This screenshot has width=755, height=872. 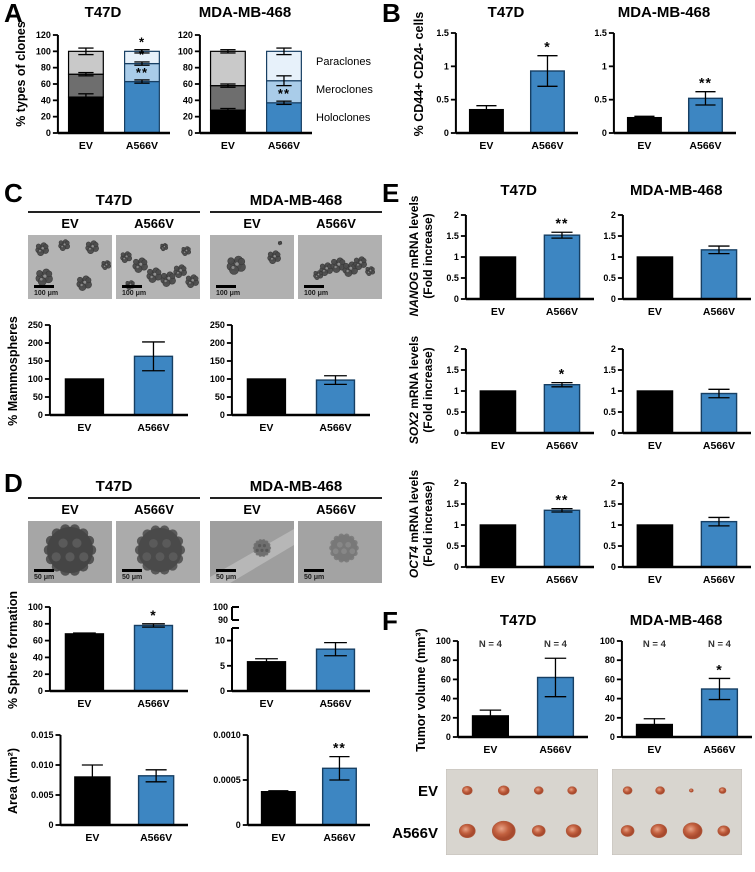 What do you see at coordinates (676, 190) in the screenshot?
I see `column-title-mda: MDA-MB-468` at bounding box center [676, 190].